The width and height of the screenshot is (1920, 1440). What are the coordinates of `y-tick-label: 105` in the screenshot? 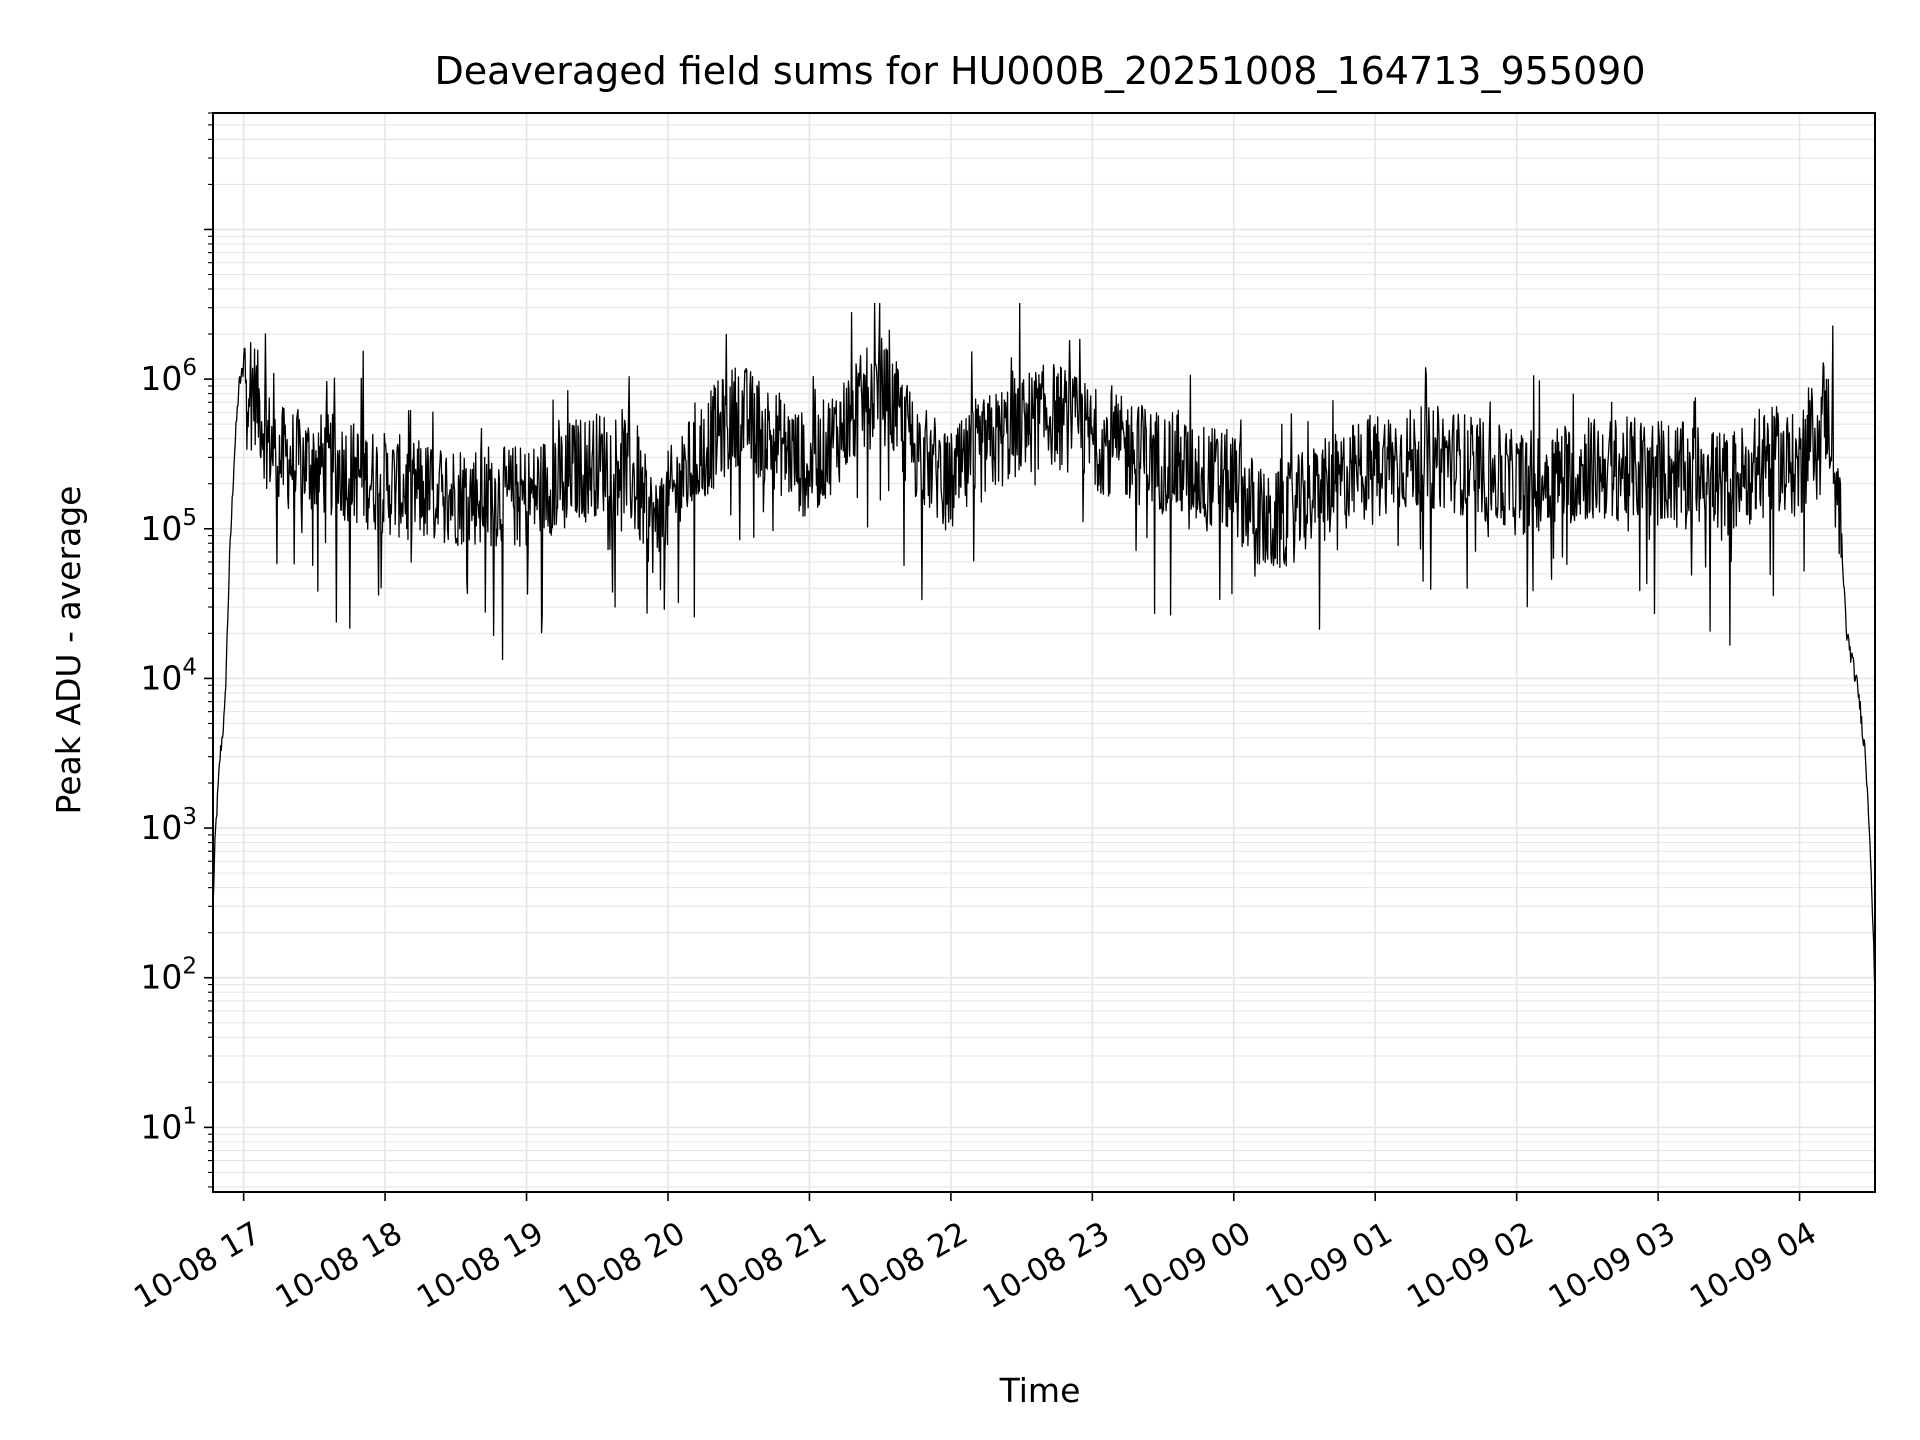 It's located at (168, 526).